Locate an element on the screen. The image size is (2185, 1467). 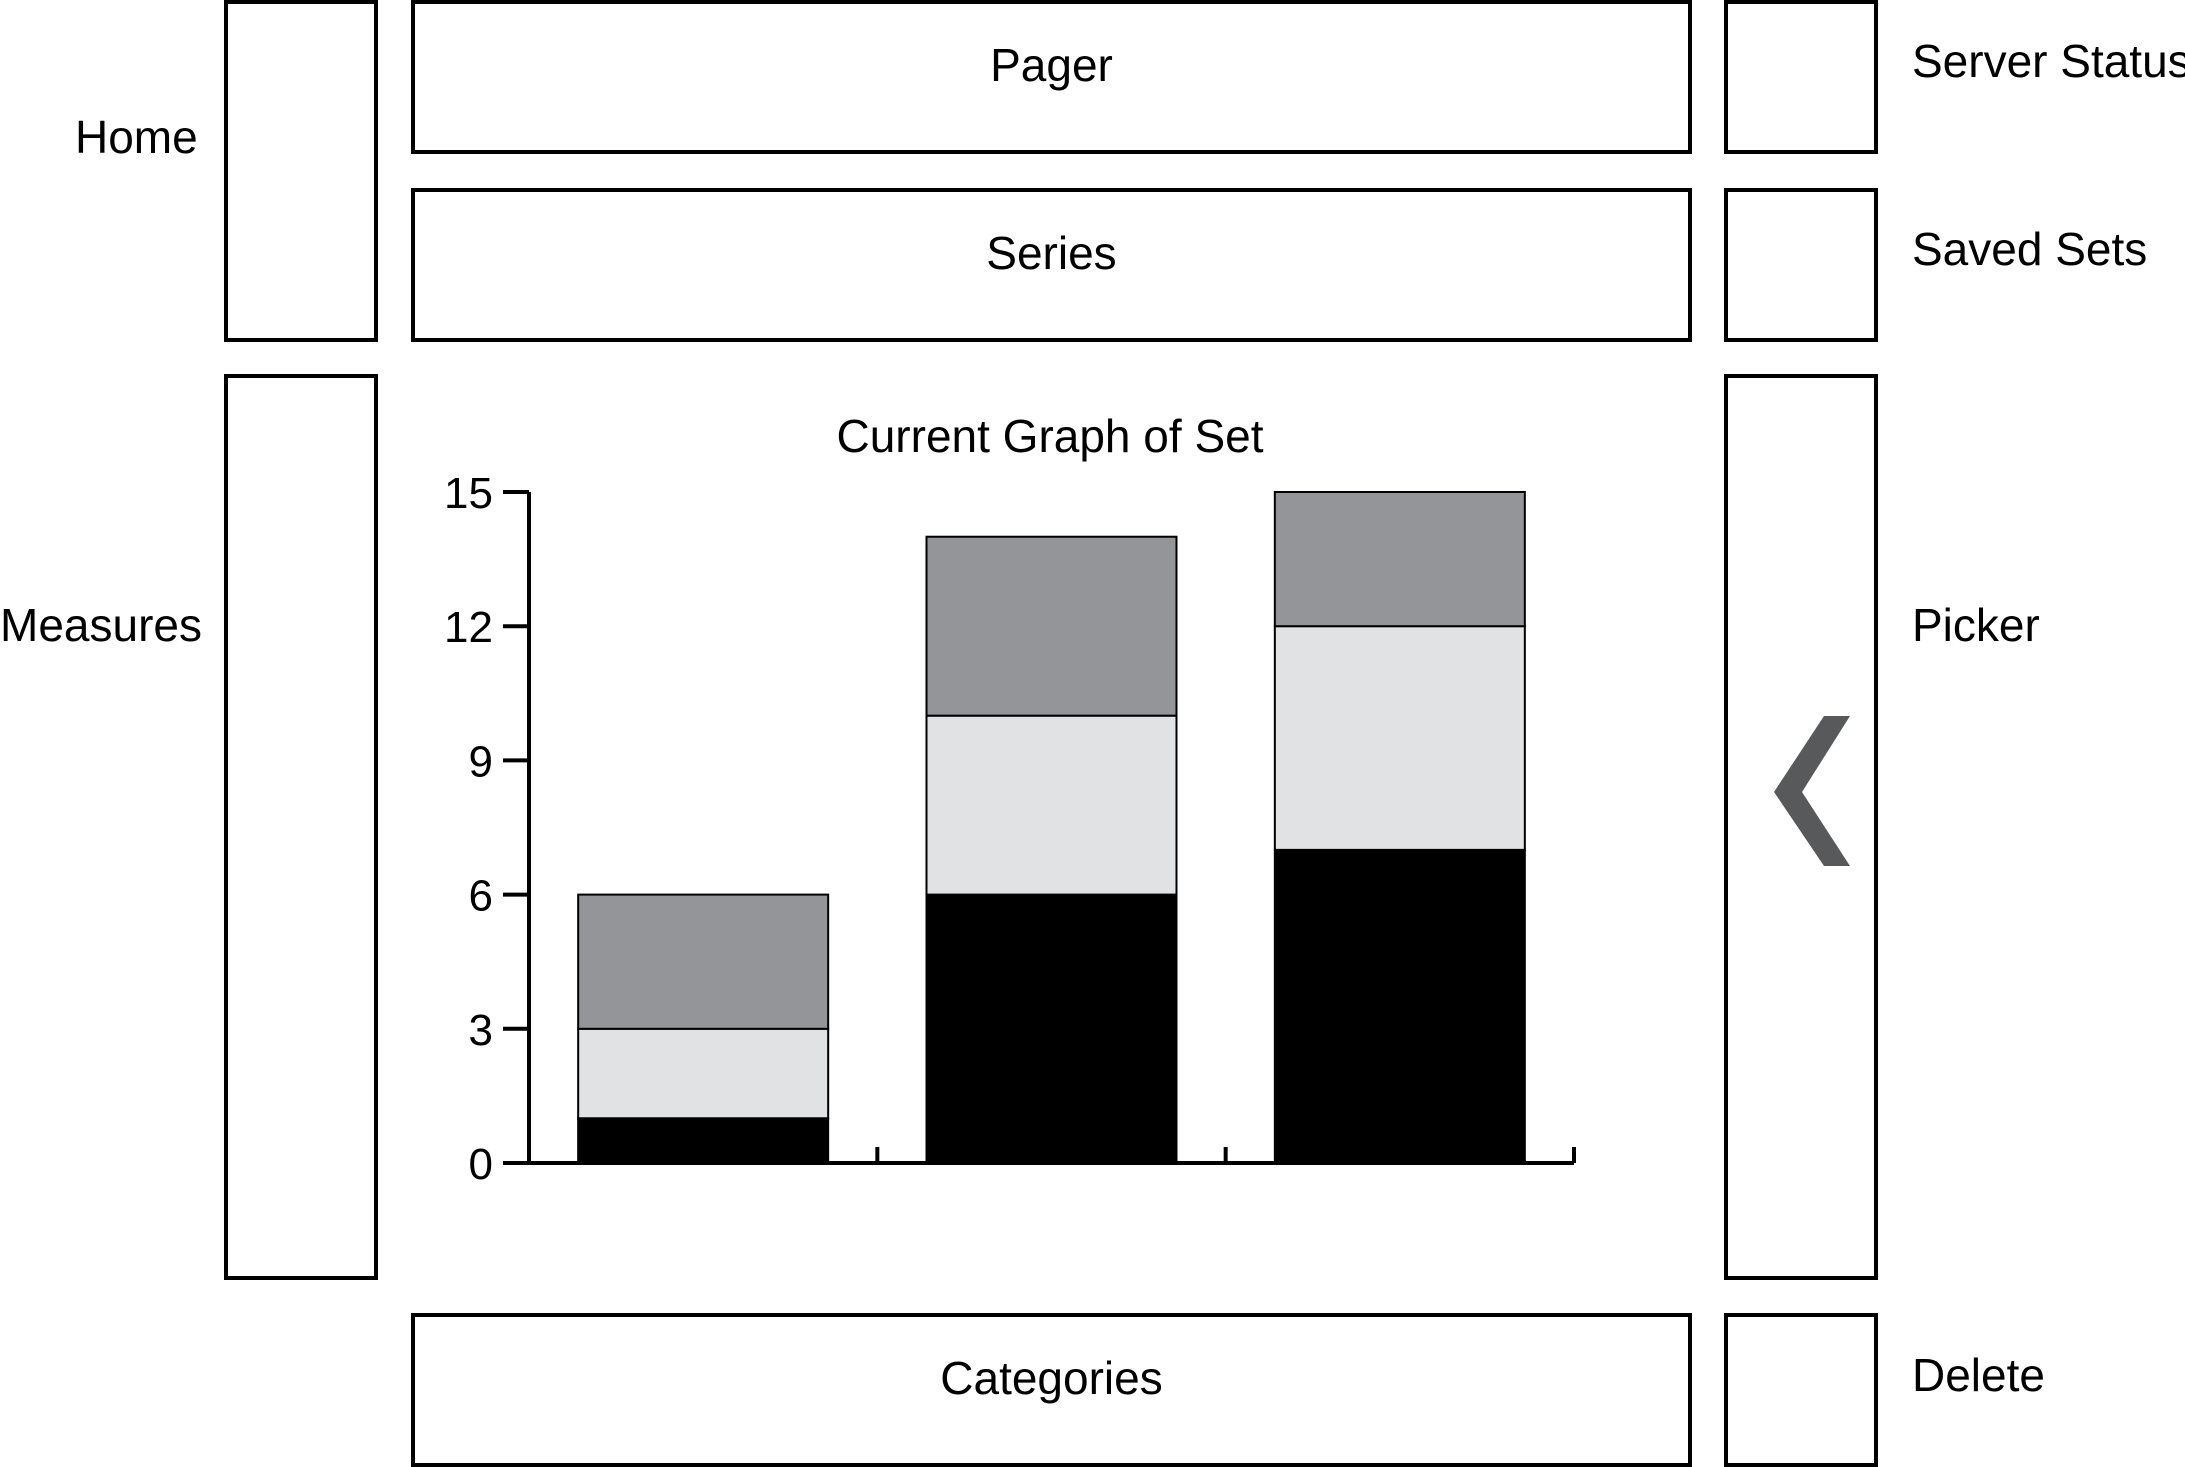
series-label: Series is located at coordinates (1051, 253).